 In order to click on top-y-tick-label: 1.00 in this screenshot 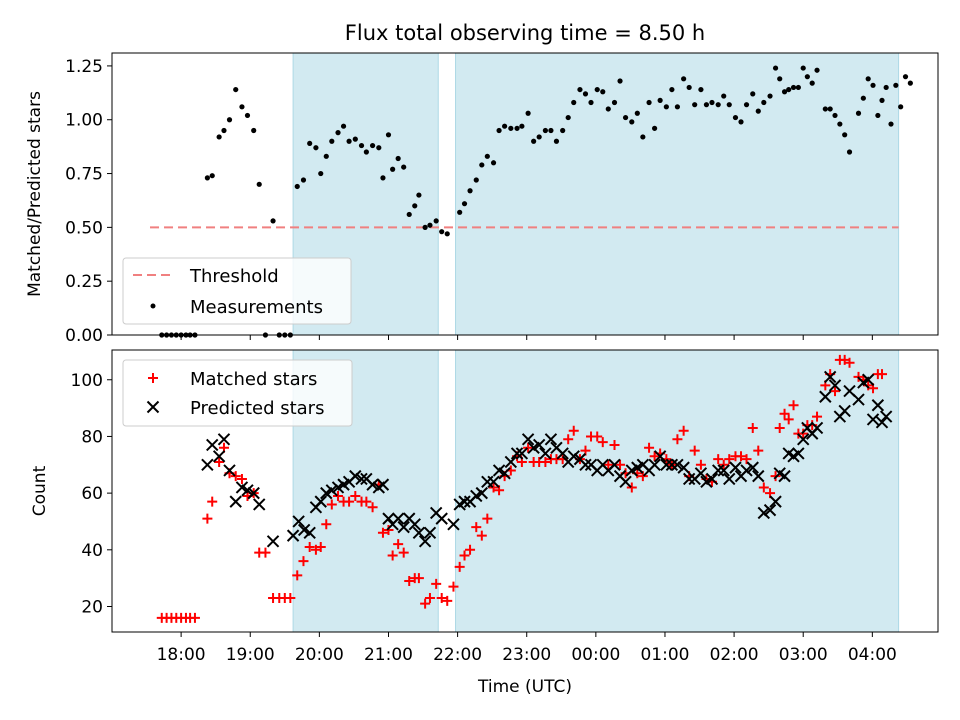, I will do `click(84, 121)`.